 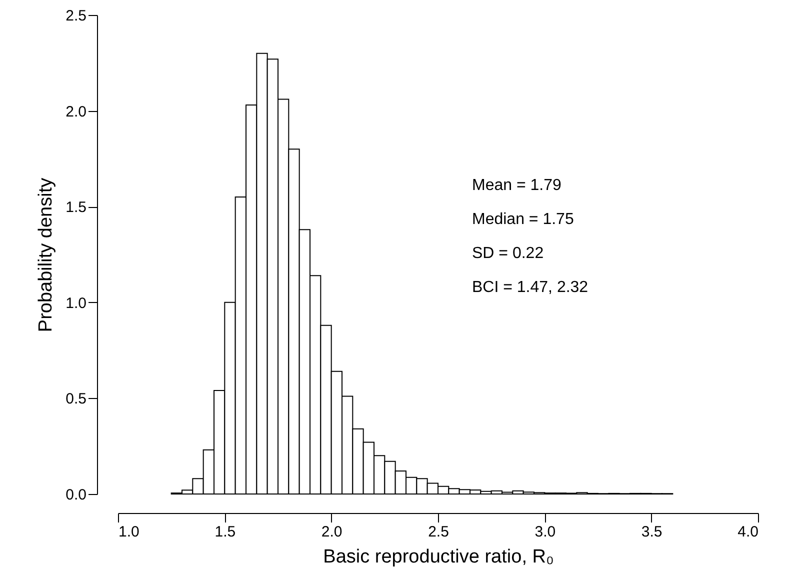 What do you see at coordinates (508, 253) in the screenshot?
I see `annotation: SD = 0.22` at bounding box center [508, 253].